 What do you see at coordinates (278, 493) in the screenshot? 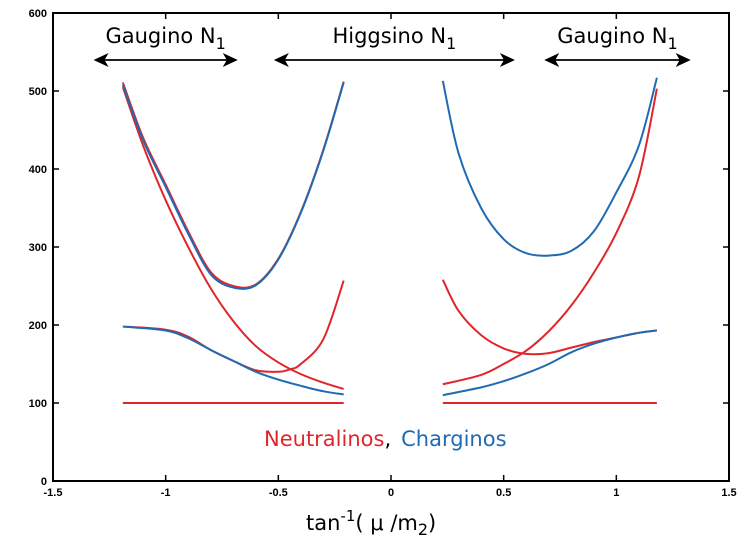
I see `x-tick-label: -0.5` at bounding box center [278, 493].